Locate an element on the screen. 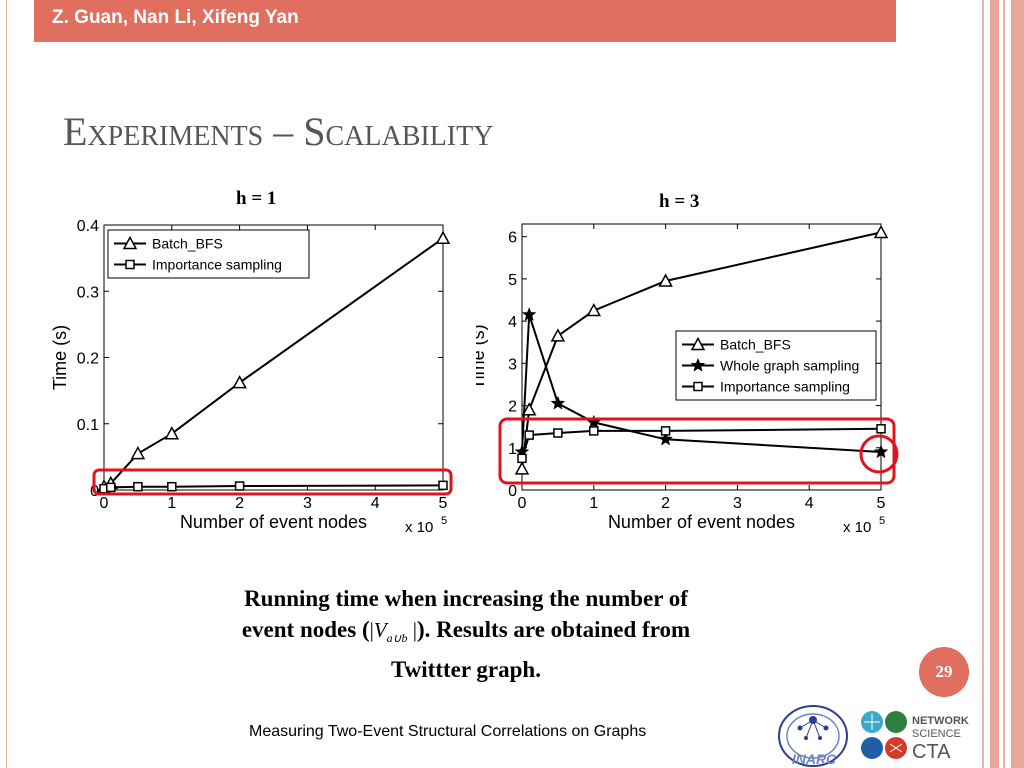 The width and height of the screenshot is (1024, 768). chart1-legend-label: Batch_BFS is located at coordinates (187, 244).